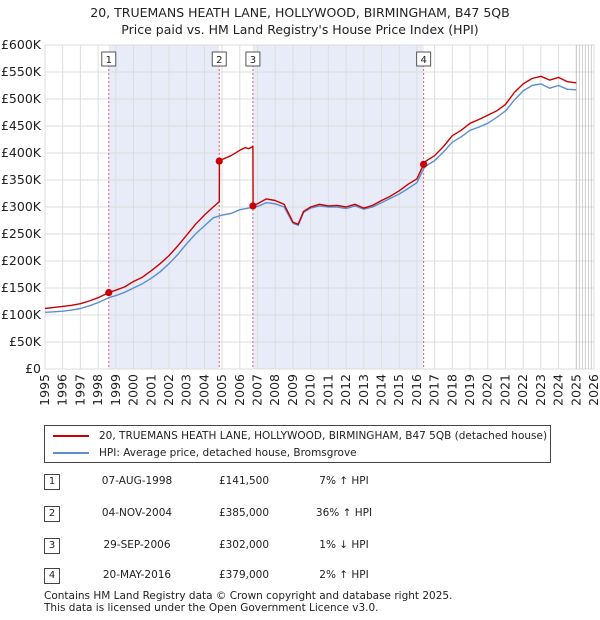 The image size is (600, 620). I want to click on y-tick-label: £400K, so click(21, 152).